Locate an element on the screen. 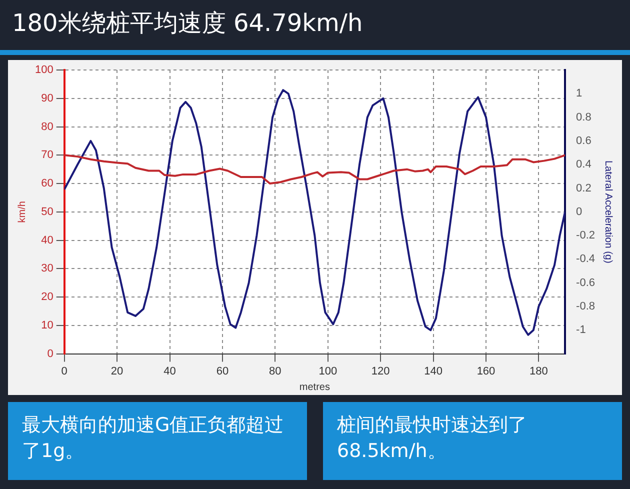  y-tick-label: 20 is located at coordinates (47, 297).